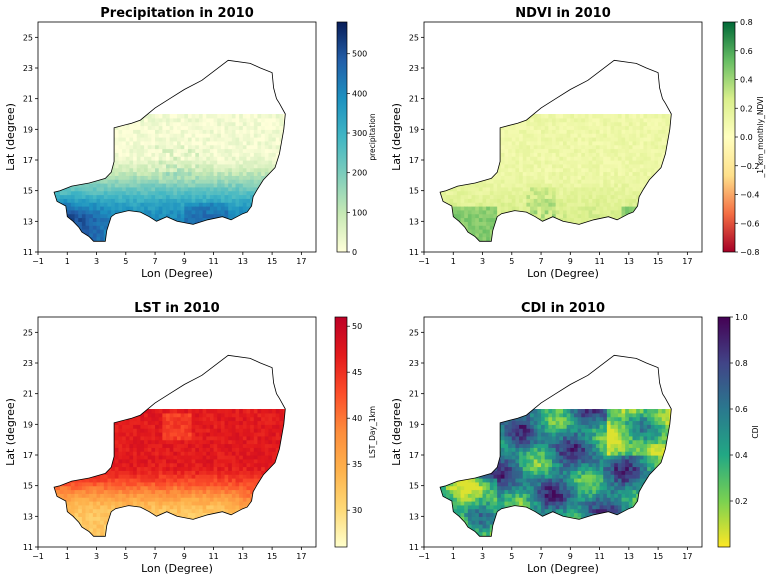 This screenshot has height=582, width=779. Describe the element at coordinates (599, 261) in the screenshot. I see `x-tick-label: 11` at that location.